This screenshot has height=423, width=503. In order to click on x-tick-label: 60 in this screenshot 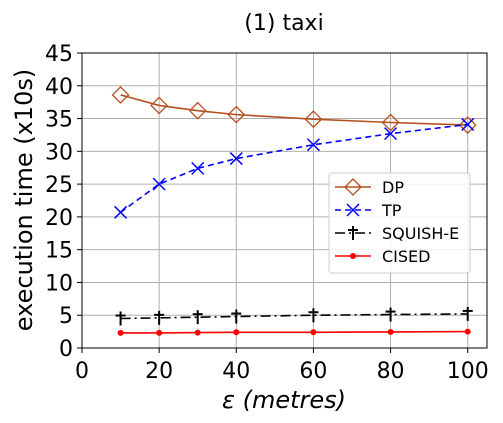, I will do `click(313, 371)`.